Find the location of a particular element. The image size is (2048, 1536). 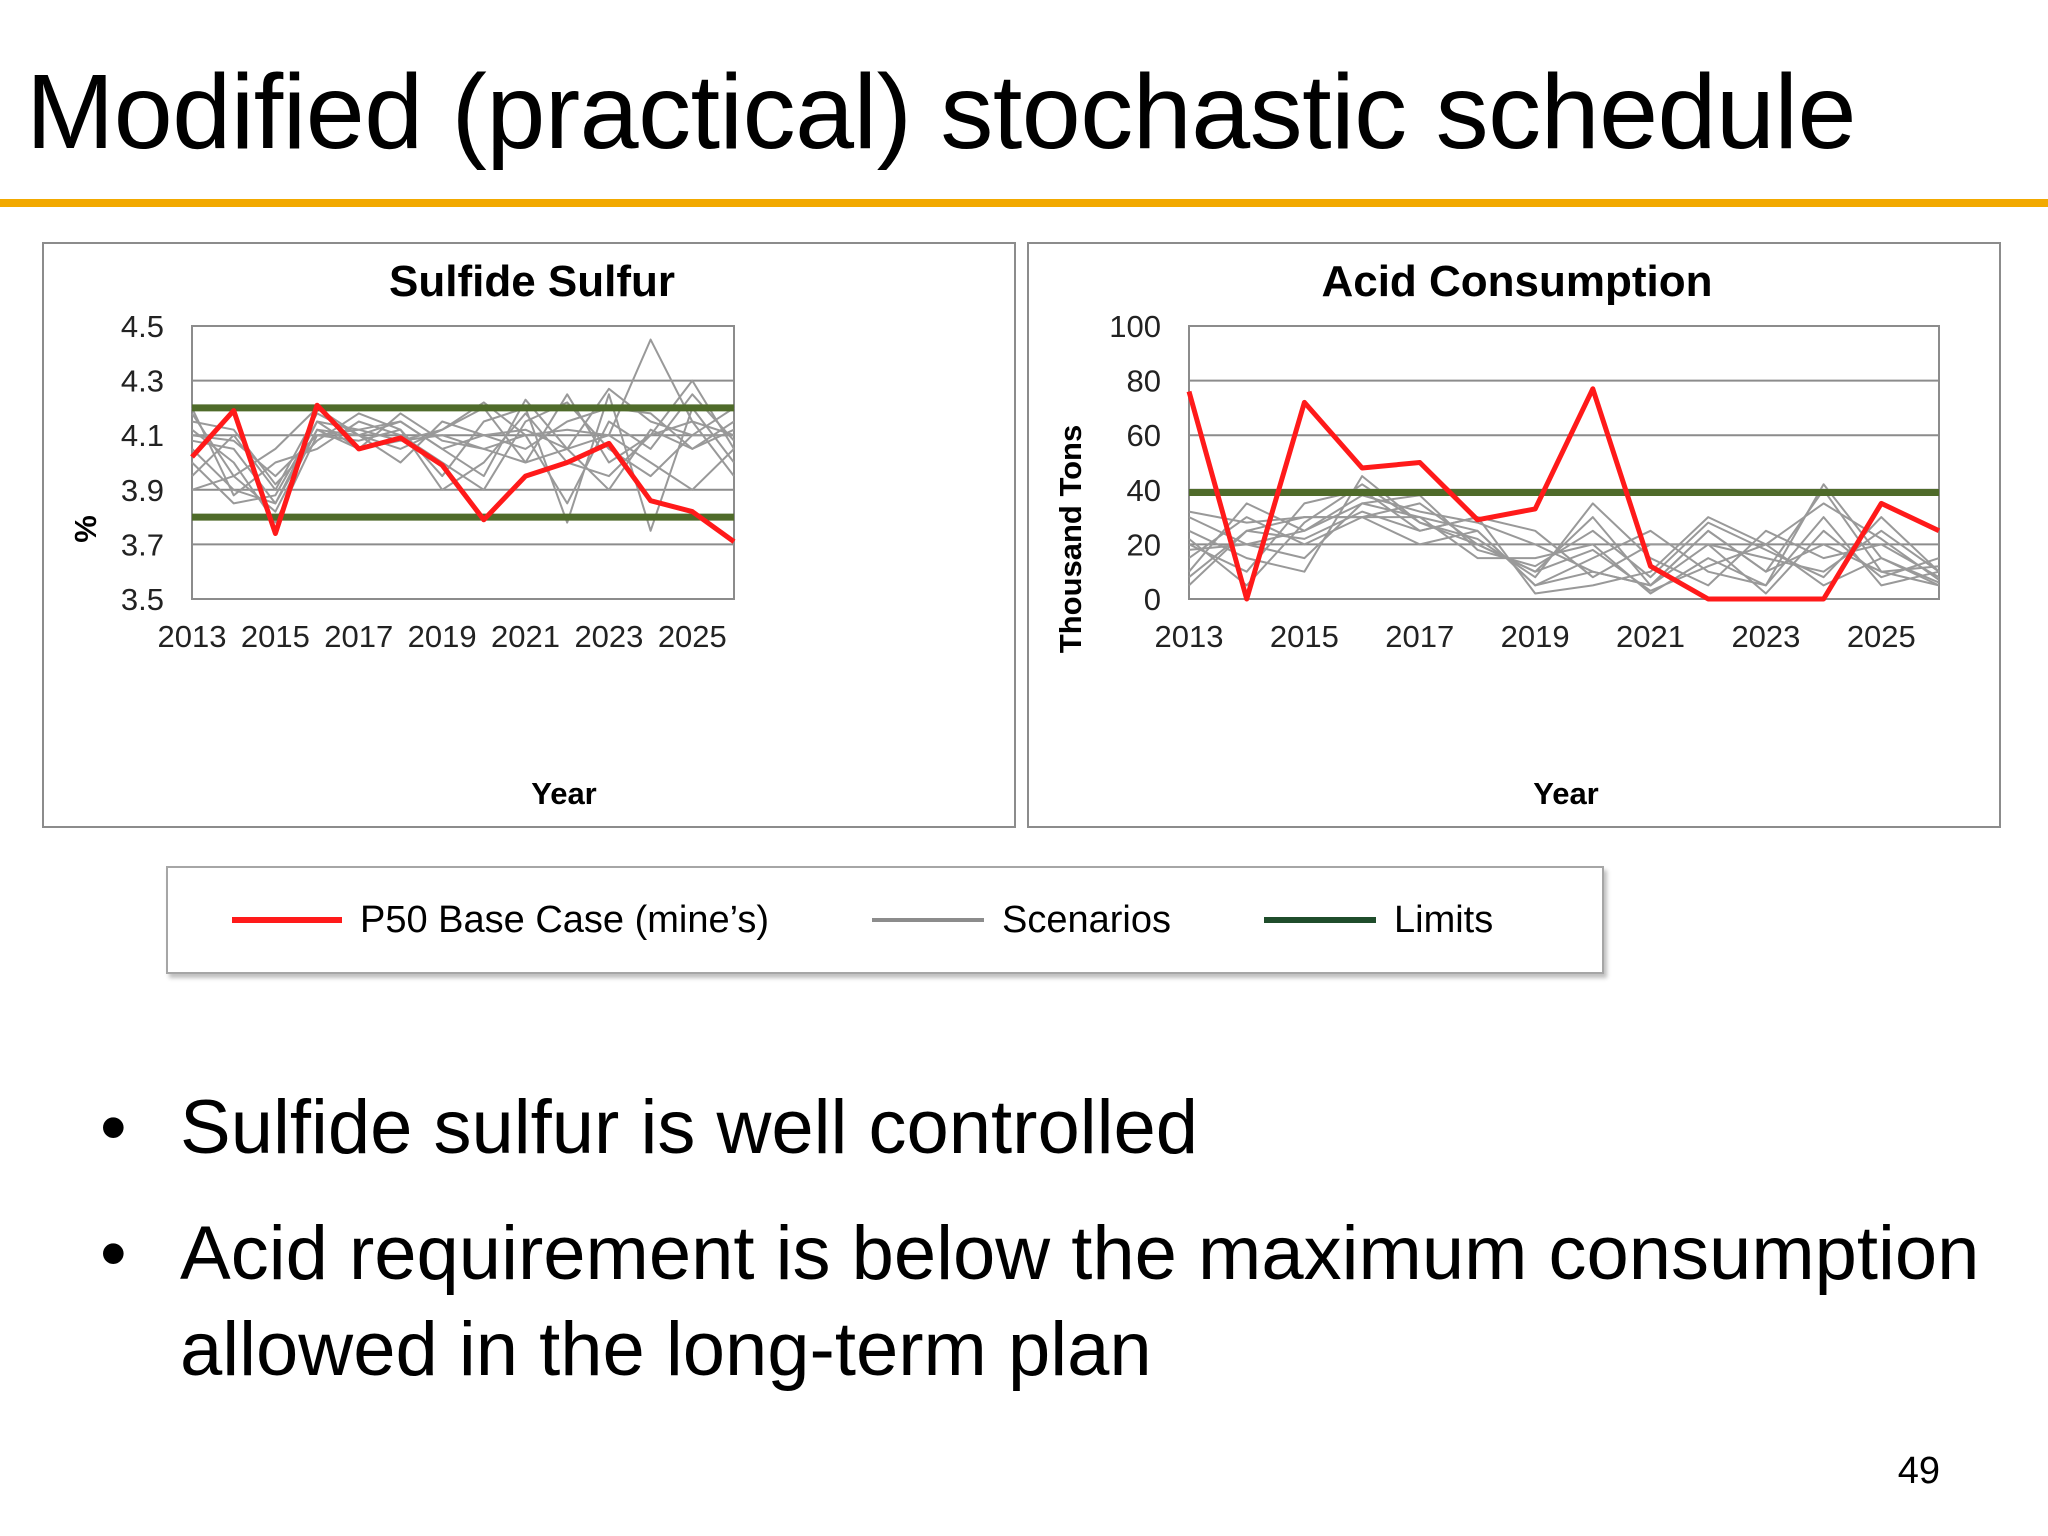

y-tick-label: 4.1 is located at coordinates (142, 435).